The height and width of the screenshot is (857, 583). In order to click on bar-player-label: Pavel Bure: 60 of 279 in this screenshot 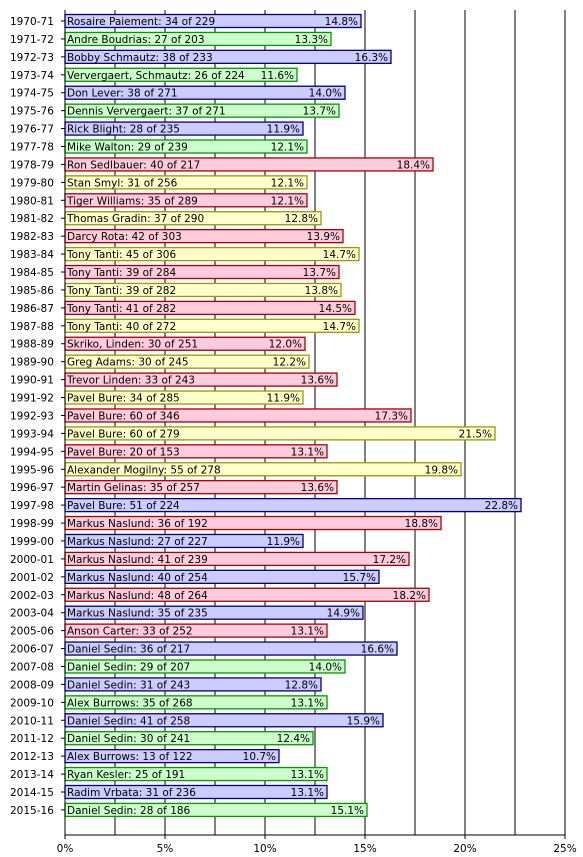, I will do `click(123, 434)`.